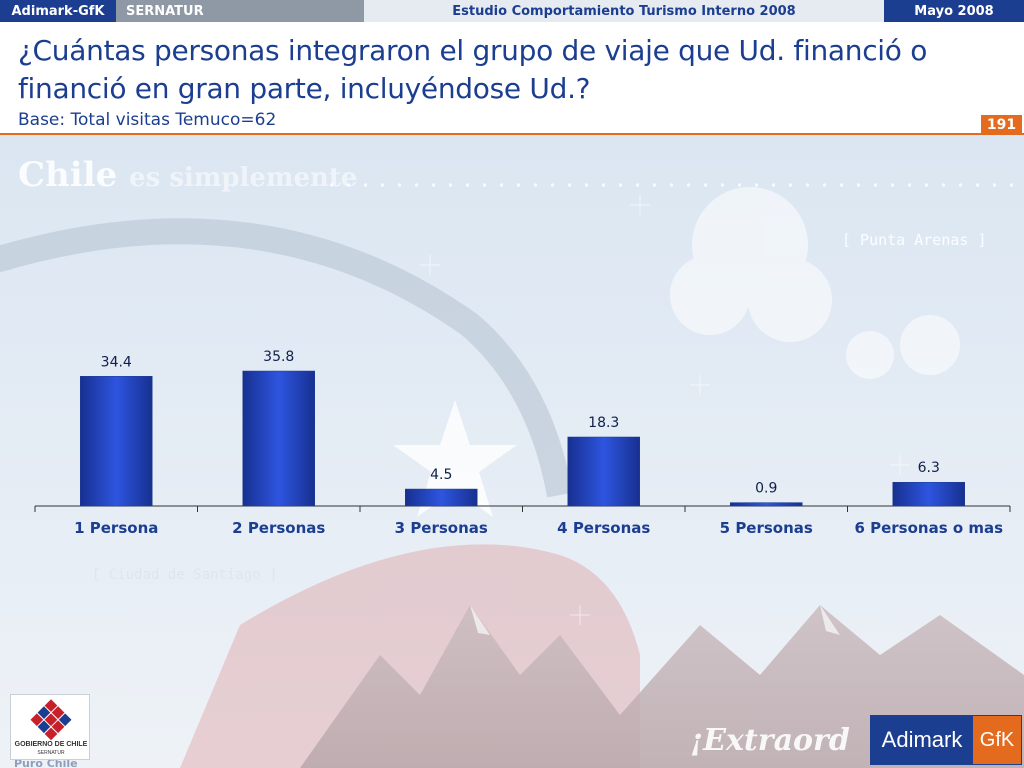 The width and height of the screenshot is (1024, 768). Describe the element at coordinates (278, 357) in the screenshot. I see `bar-value-label: 35.8` at that location.